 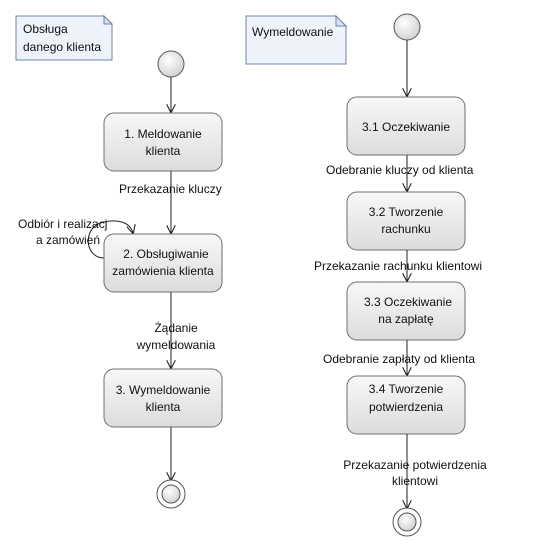 I want to click on state-oczekiwanie-na-zaplate: 3.3 Oczekiwanie na zapłatę, so click(x=406, y=311).